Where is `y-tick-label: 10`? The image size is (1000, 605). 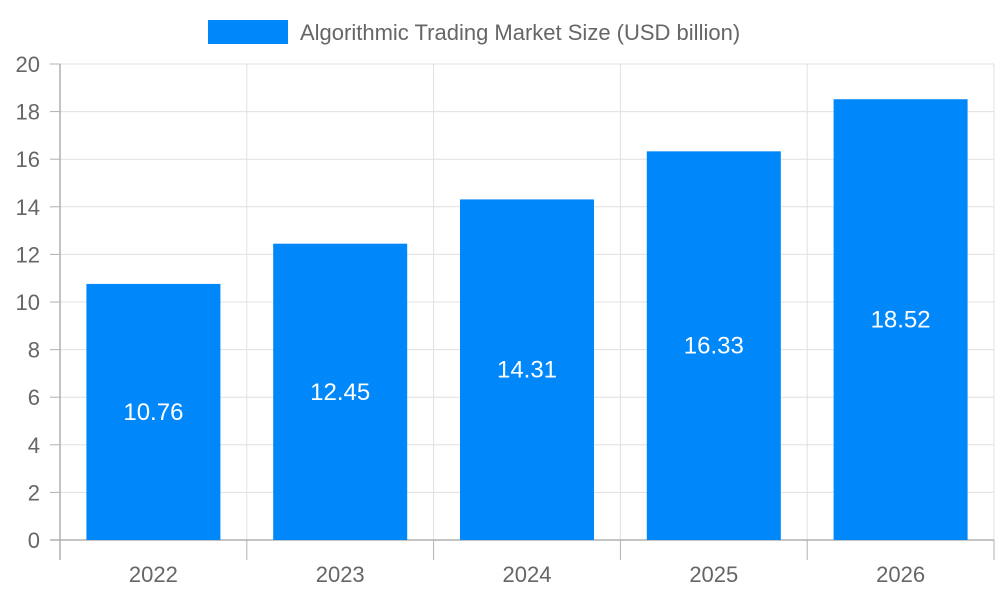 y-tick-label: 10 is located at coordinates (28, 302).